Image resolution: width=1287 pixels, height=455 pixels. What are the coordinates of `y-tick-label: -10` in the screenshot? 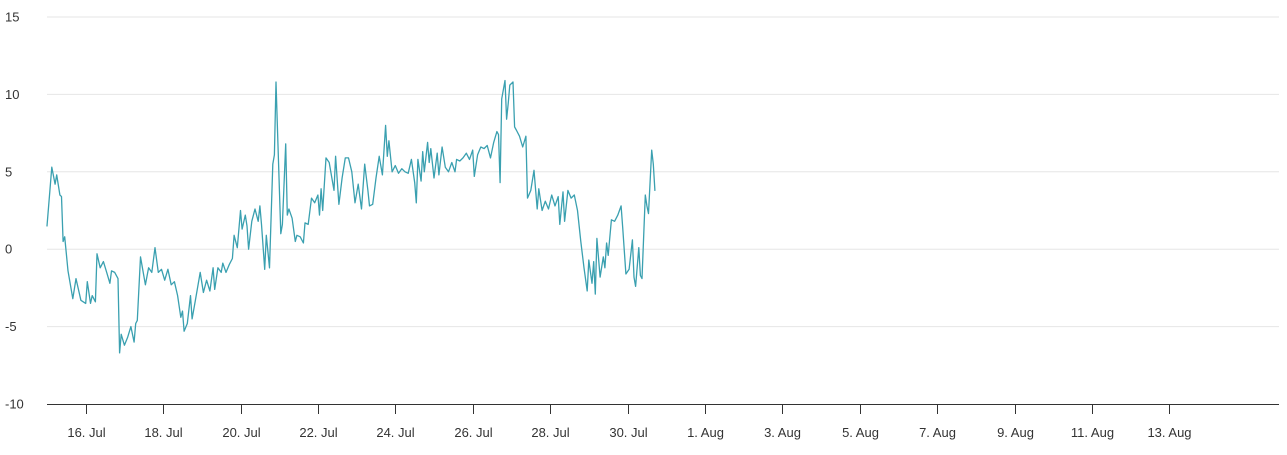 It's located at (14, 404).